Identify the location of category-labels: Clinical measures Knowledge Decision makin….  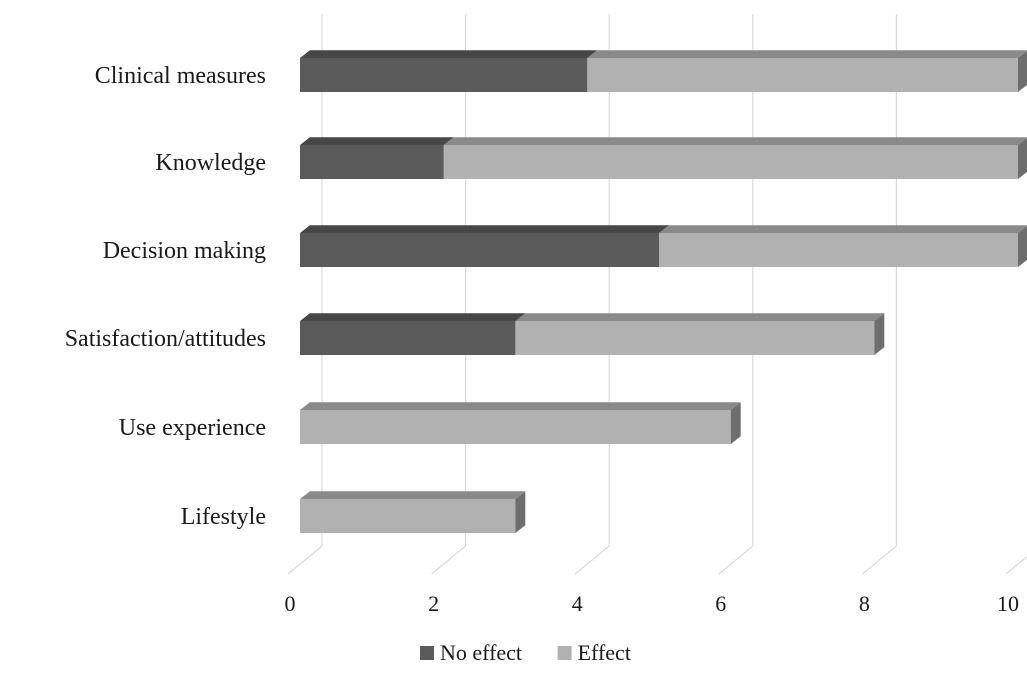
(165, 296).